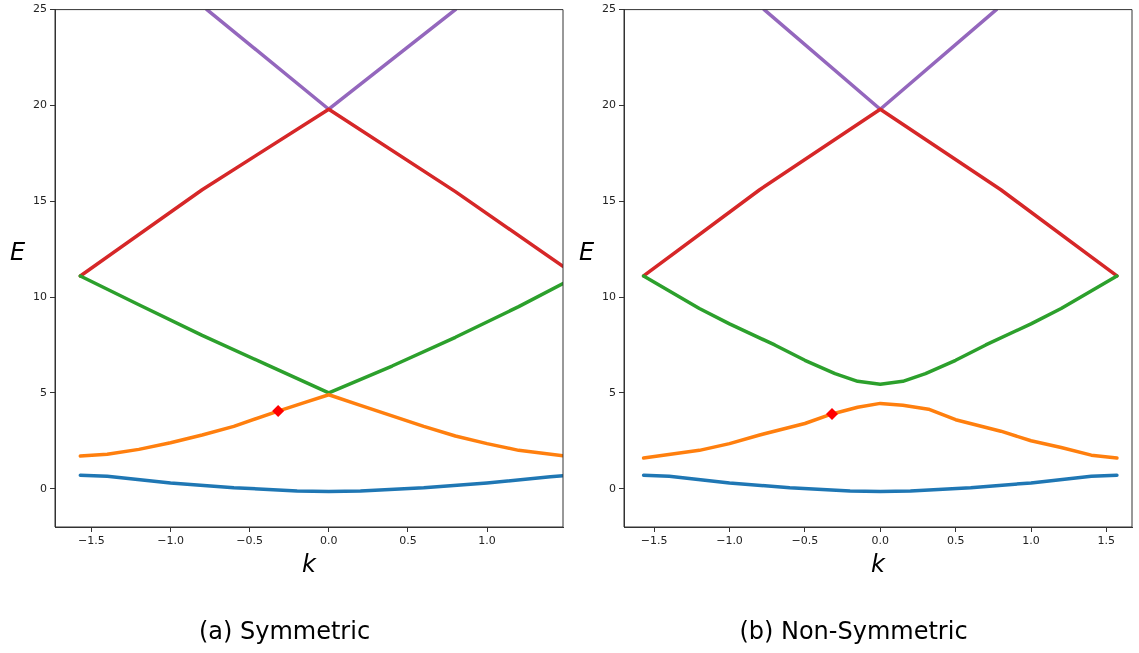 The height and width of the screenshot is (653, 1139). I want to click on text: (a) Symmetric, so click(284, 631).